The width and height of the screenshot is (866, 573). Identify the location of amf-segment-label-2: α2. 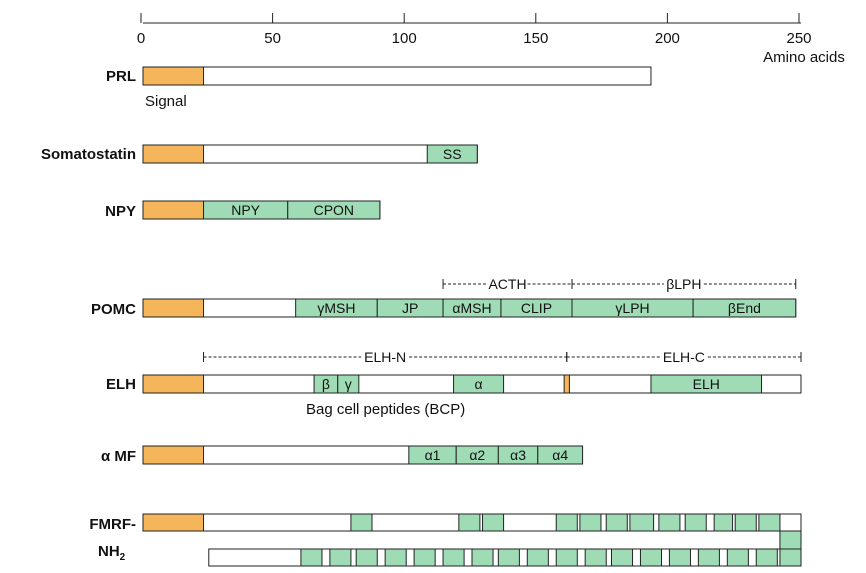
(477, 455).